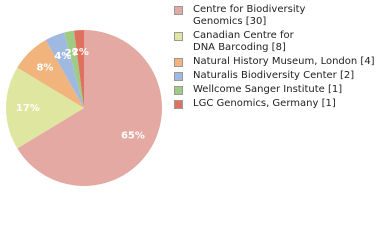 The image size is (380, 240). I want to click on legend-item: Canadian Centre for DNA Barcoding [8], so click(246, 42).